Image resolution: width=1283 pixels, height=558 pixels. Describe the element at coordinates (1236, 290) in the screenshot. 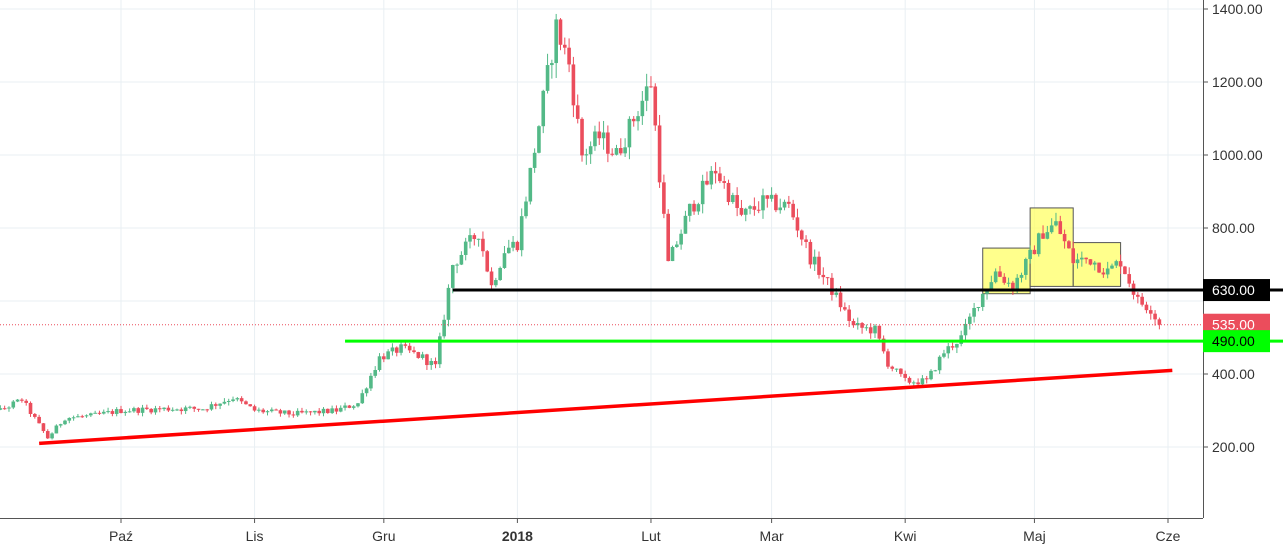

I see `label-630-bg` at that location.